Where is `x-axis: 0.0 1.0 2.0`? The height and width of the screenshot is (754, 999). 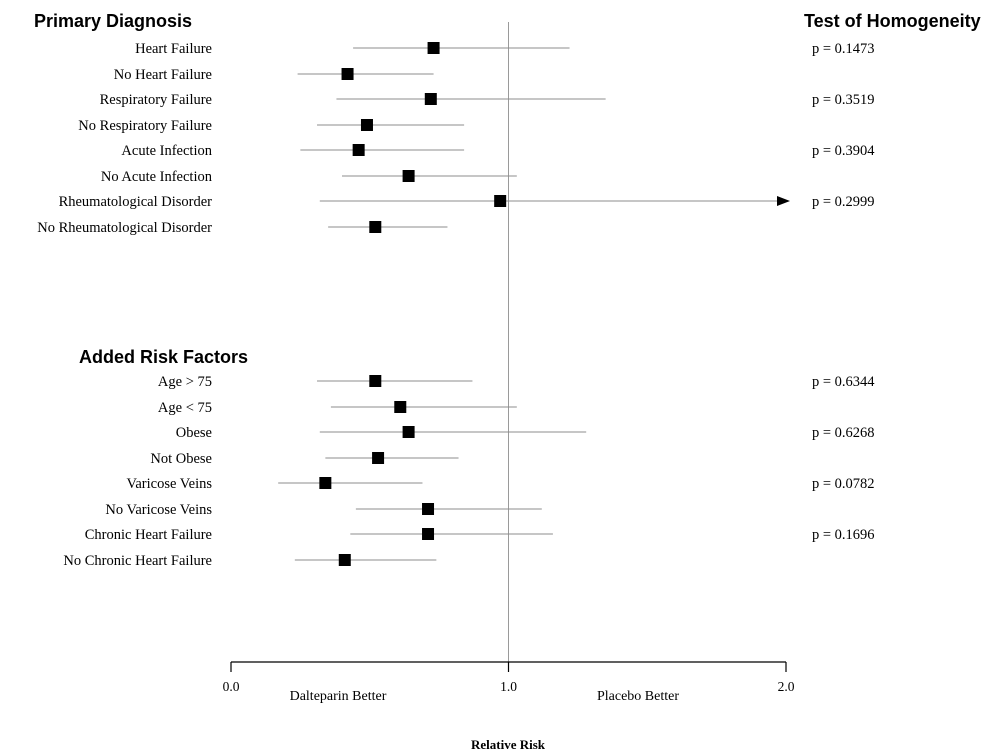
x-axis: 0.0 1.0 2.0 is located at coordinates (509, 677).